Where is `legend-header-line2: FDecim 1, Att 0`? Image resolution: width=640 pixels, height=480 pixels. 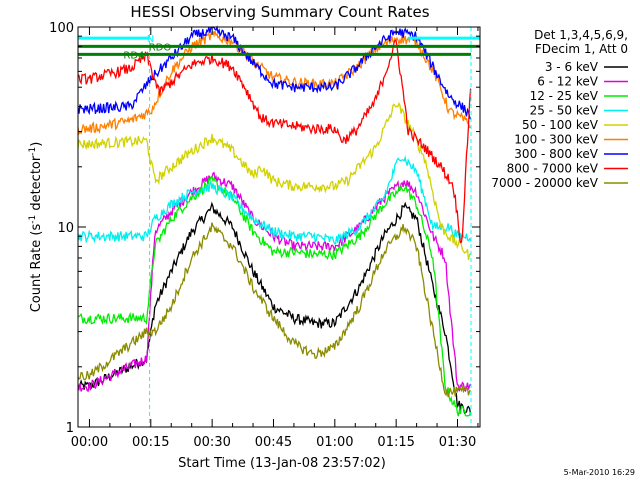 legend-header-line2: FDecim 1, Att 0 is located at coordinates (581, 49).